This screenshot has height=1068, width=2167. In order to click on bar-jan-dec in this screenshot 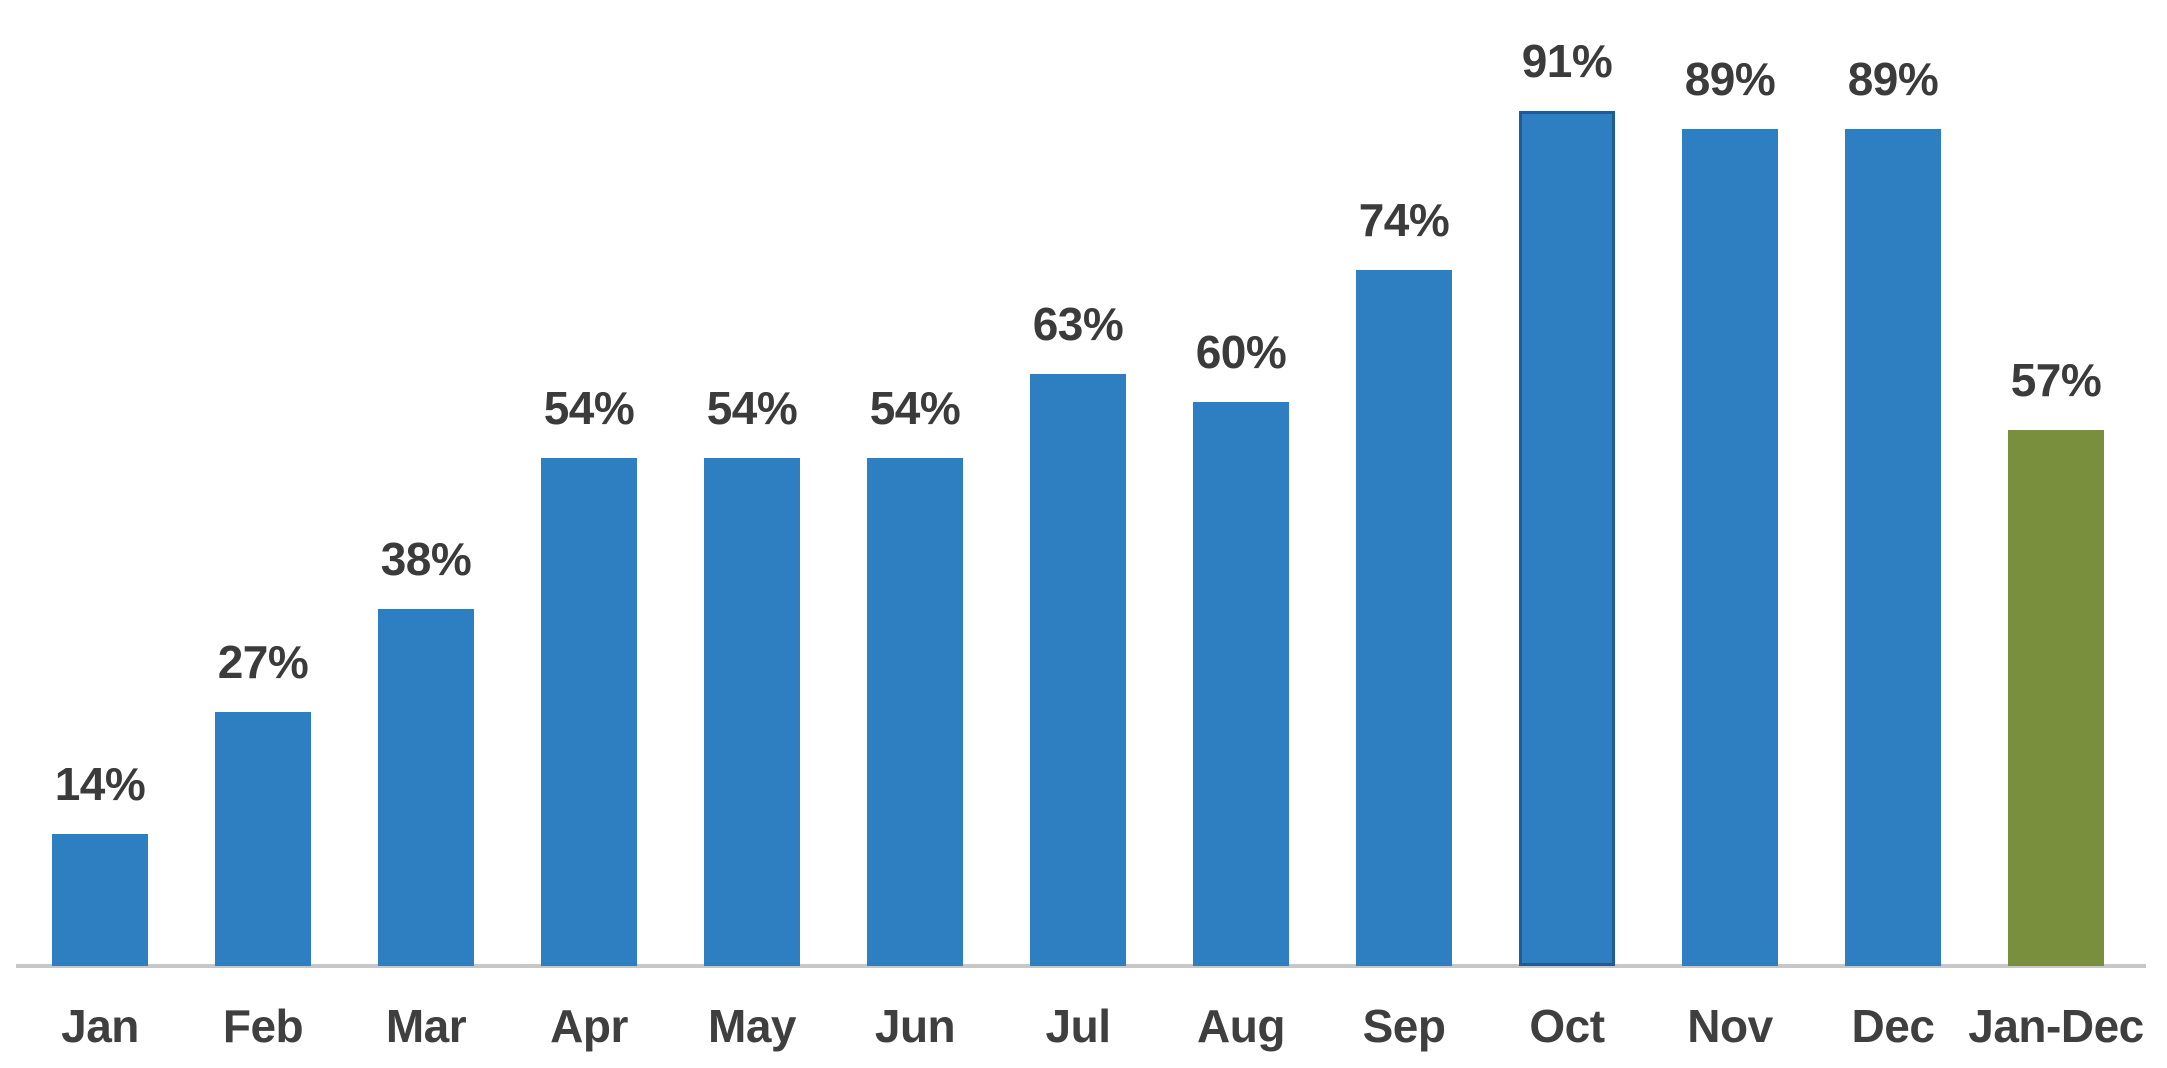, I will do `click(2056, 698)`.